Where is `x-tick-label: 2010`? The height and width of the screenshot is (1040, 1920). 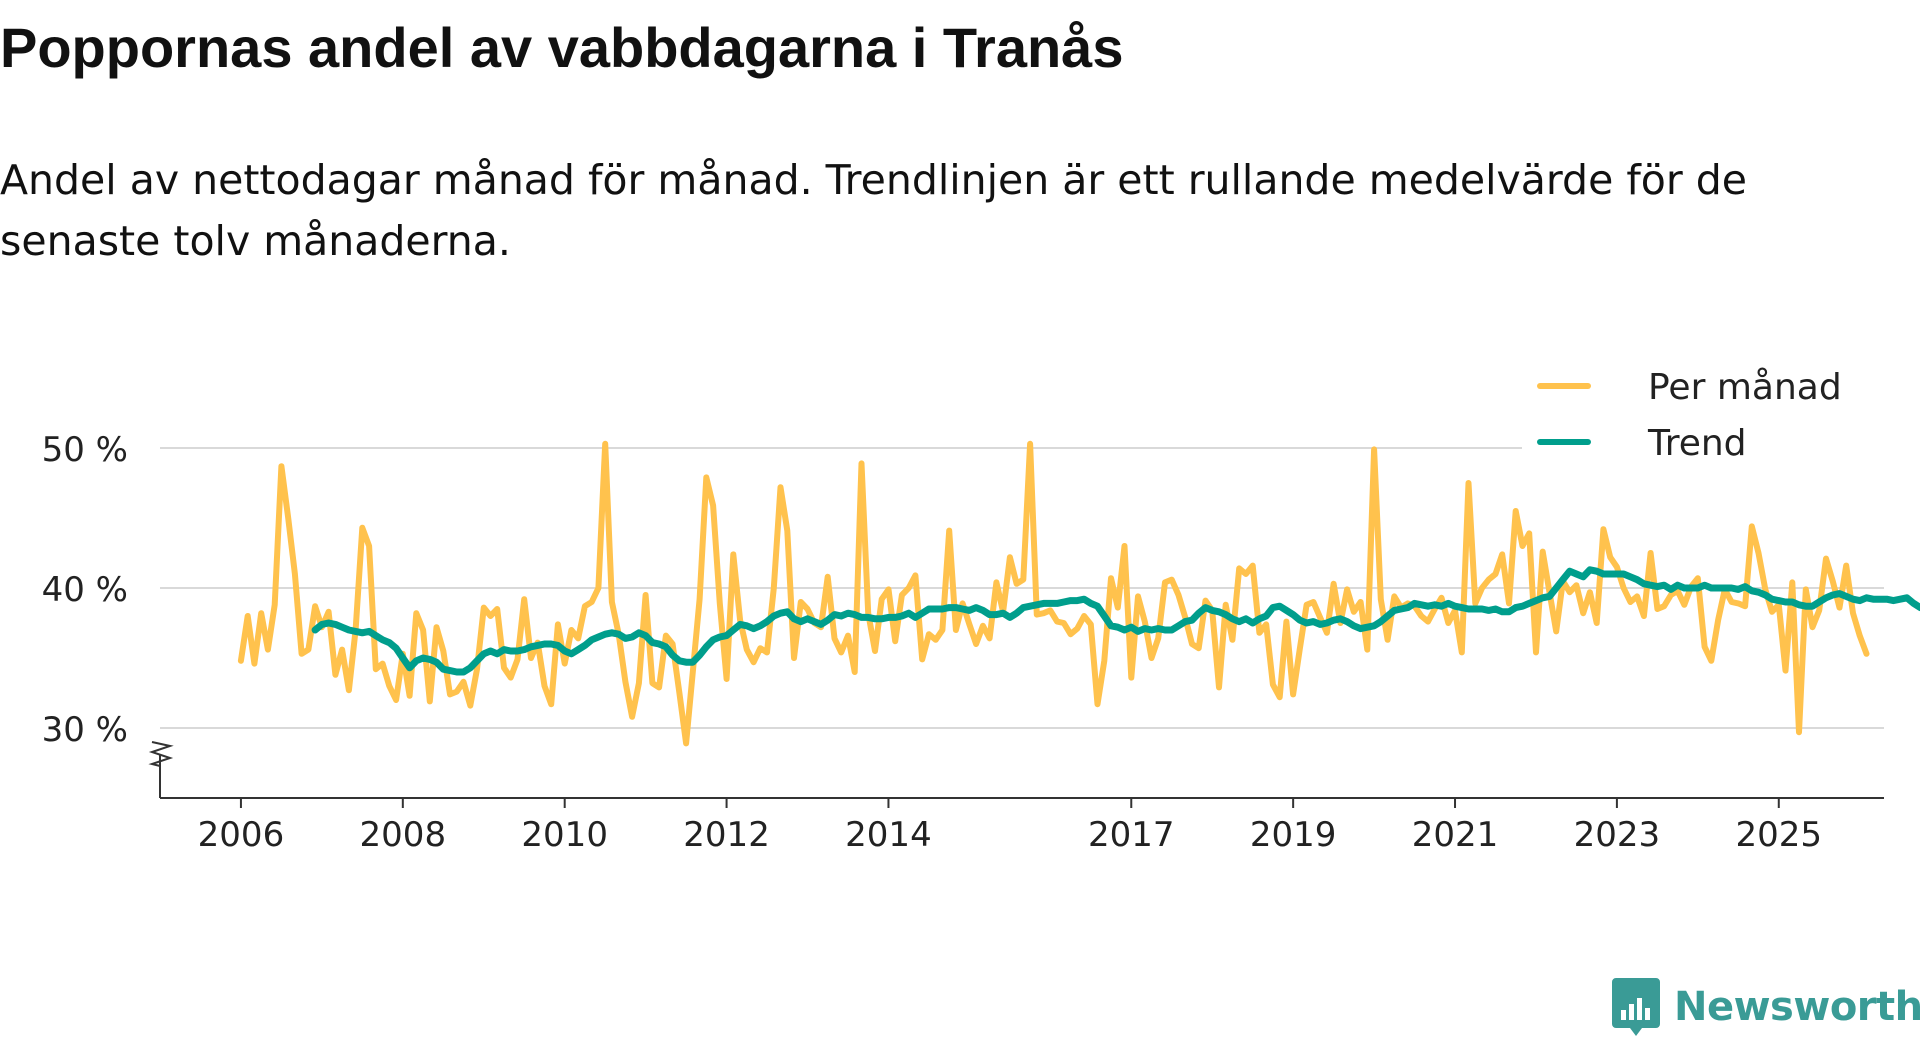
x-tick-label: 2010 is located at coordinates (564, 835).